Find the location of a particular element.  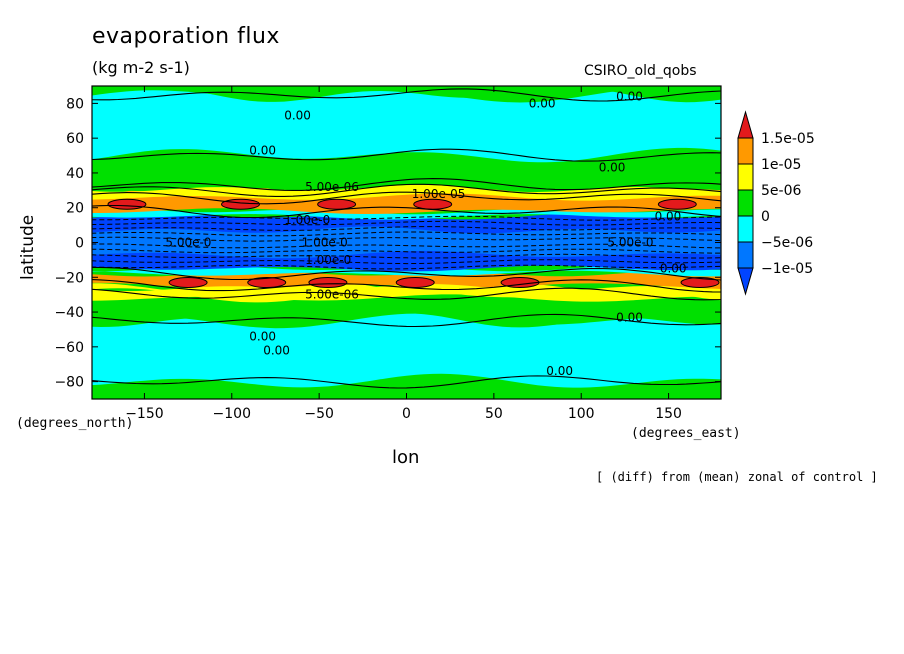

y-tick-label: −80 is located at coordinates (69, 383).